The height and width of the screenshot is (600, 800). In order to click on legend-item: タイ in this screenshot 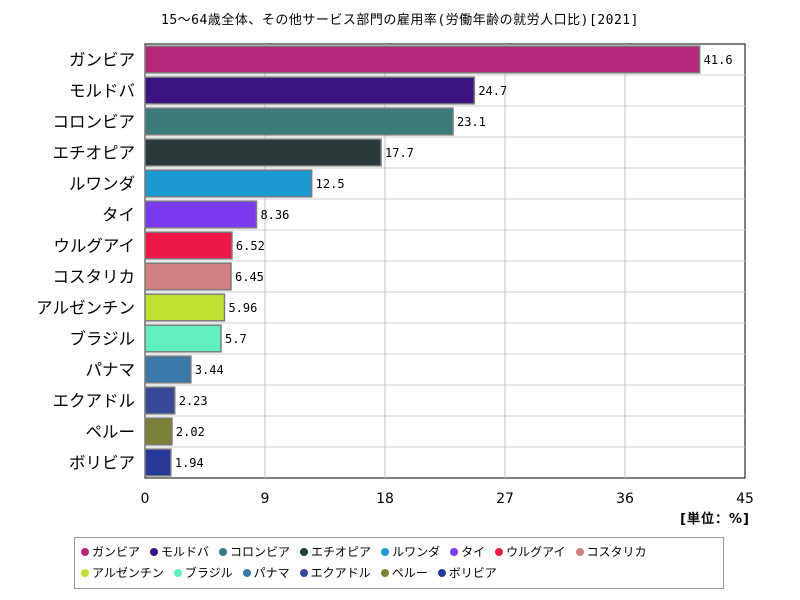, I will do `click(467, 551)`.